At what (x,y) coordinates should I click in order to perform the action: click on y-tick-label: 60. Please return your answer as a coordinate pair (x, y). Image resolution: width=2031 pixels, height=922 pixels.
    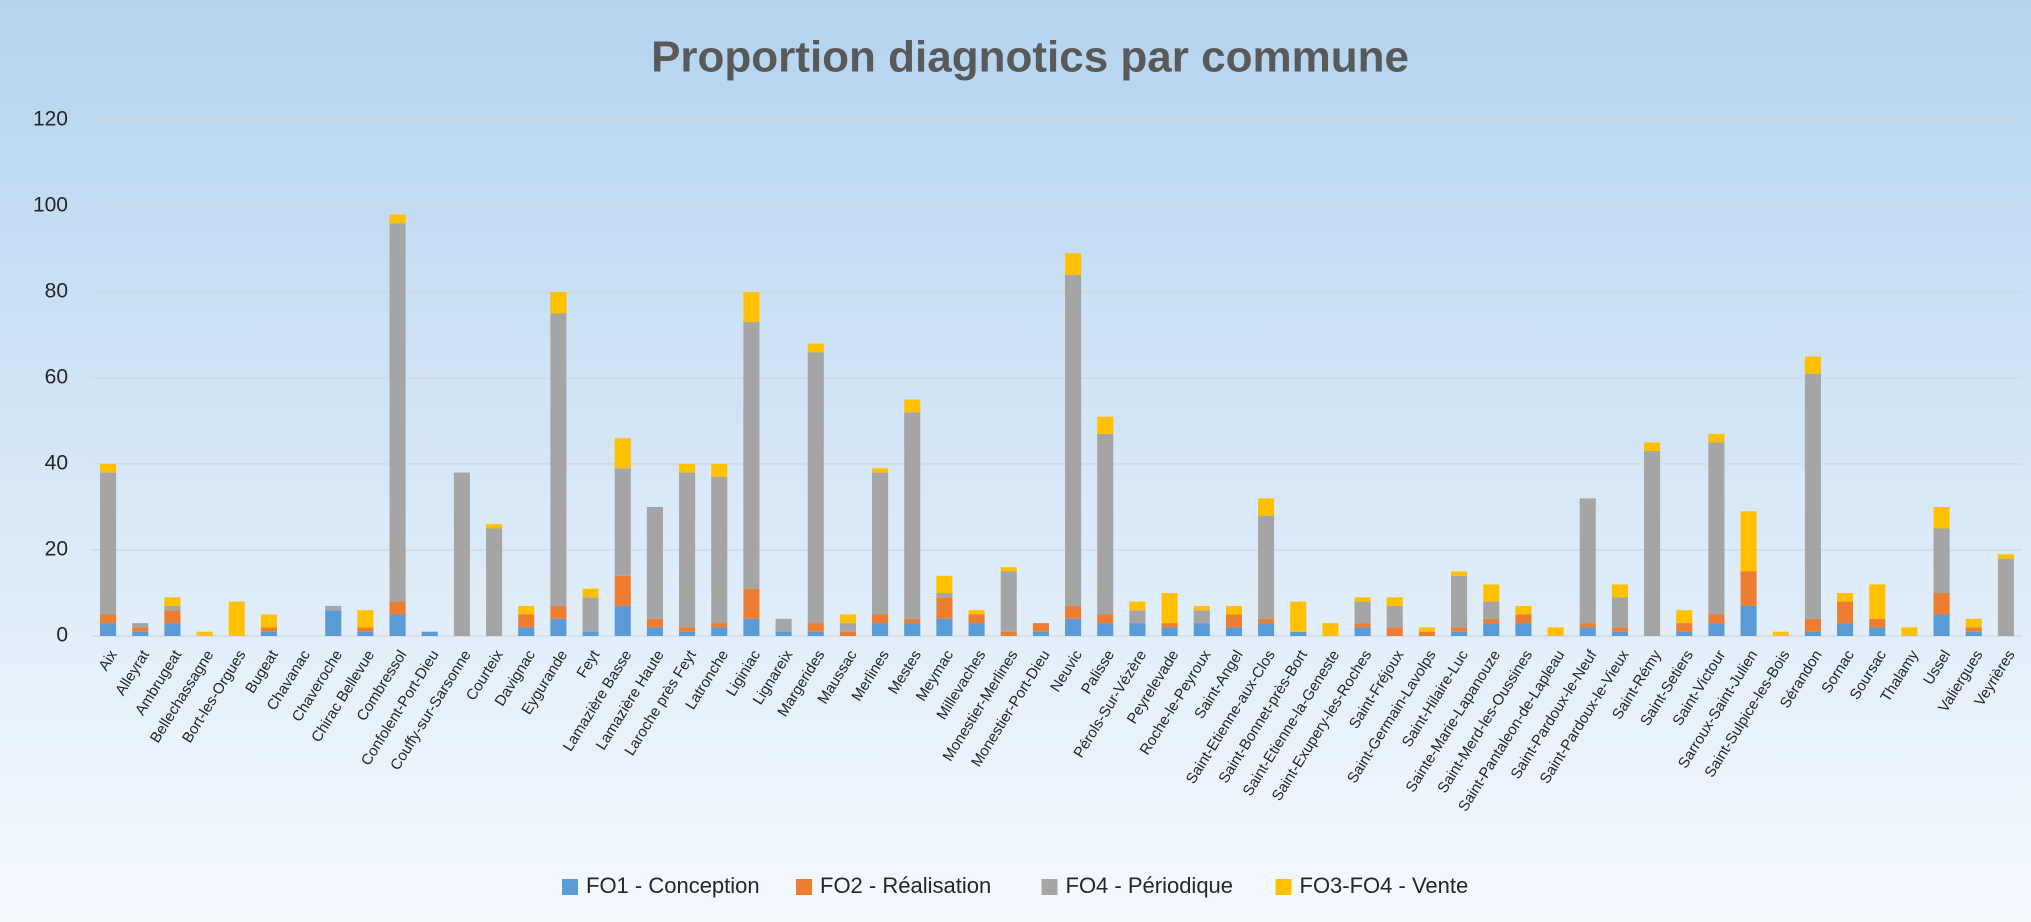
    Looking at the image, I should click on (56, 377).